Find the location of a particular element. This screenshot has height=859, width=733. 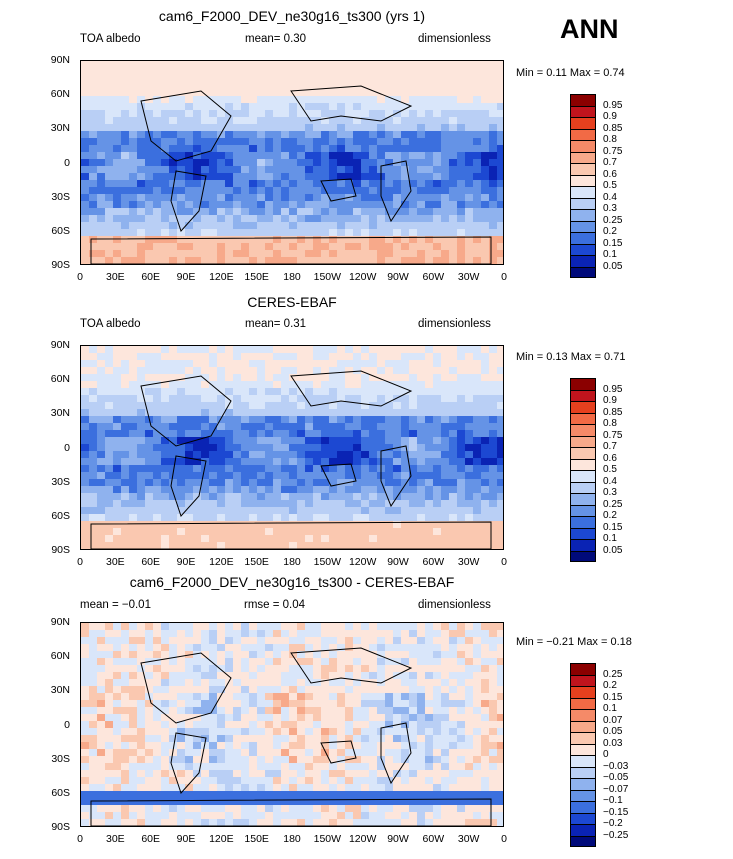

colorbar-label: 0.07 is located at coordinates (613, 720).